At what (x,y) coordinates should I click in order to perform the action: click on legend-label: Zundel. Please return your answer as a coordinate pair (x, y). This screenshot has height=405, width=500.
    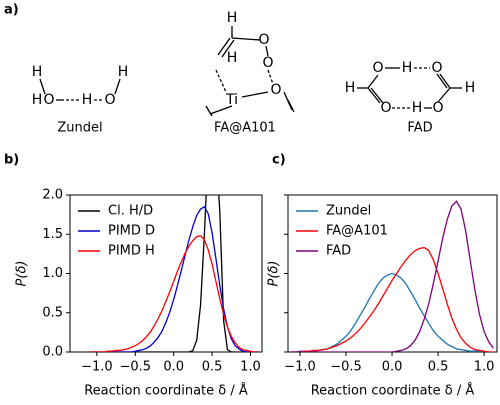
    Looking at the image, I should click on (348, 211).